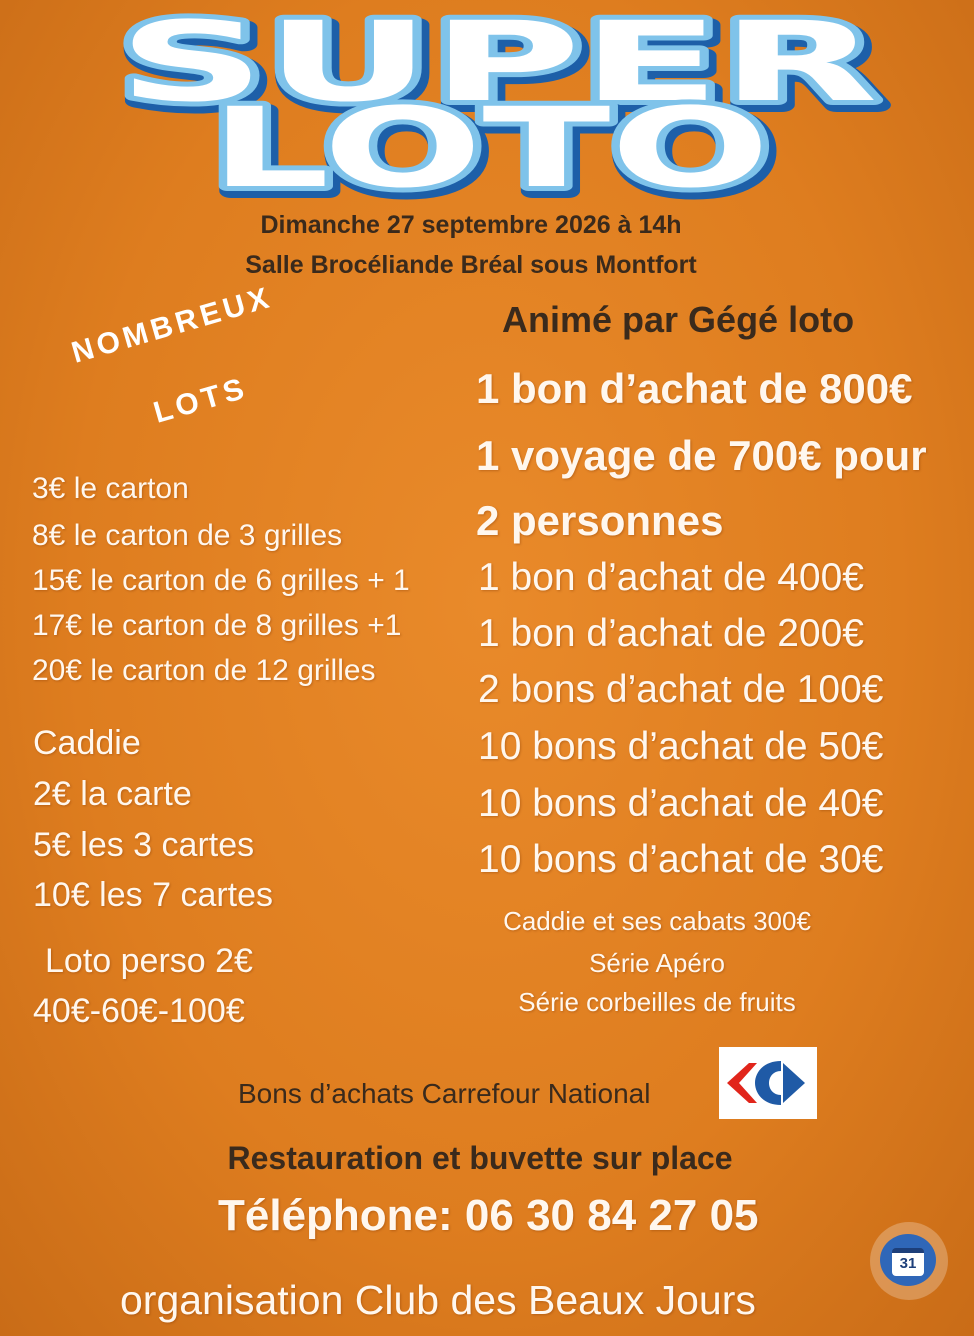 This screenshot has width=974, height=1336. What do you see at coordinates (221, 580) in the screenshot?
I see `price-line: 15€ le carton de 6 grilles + 1` at bounding box center [221, 580].